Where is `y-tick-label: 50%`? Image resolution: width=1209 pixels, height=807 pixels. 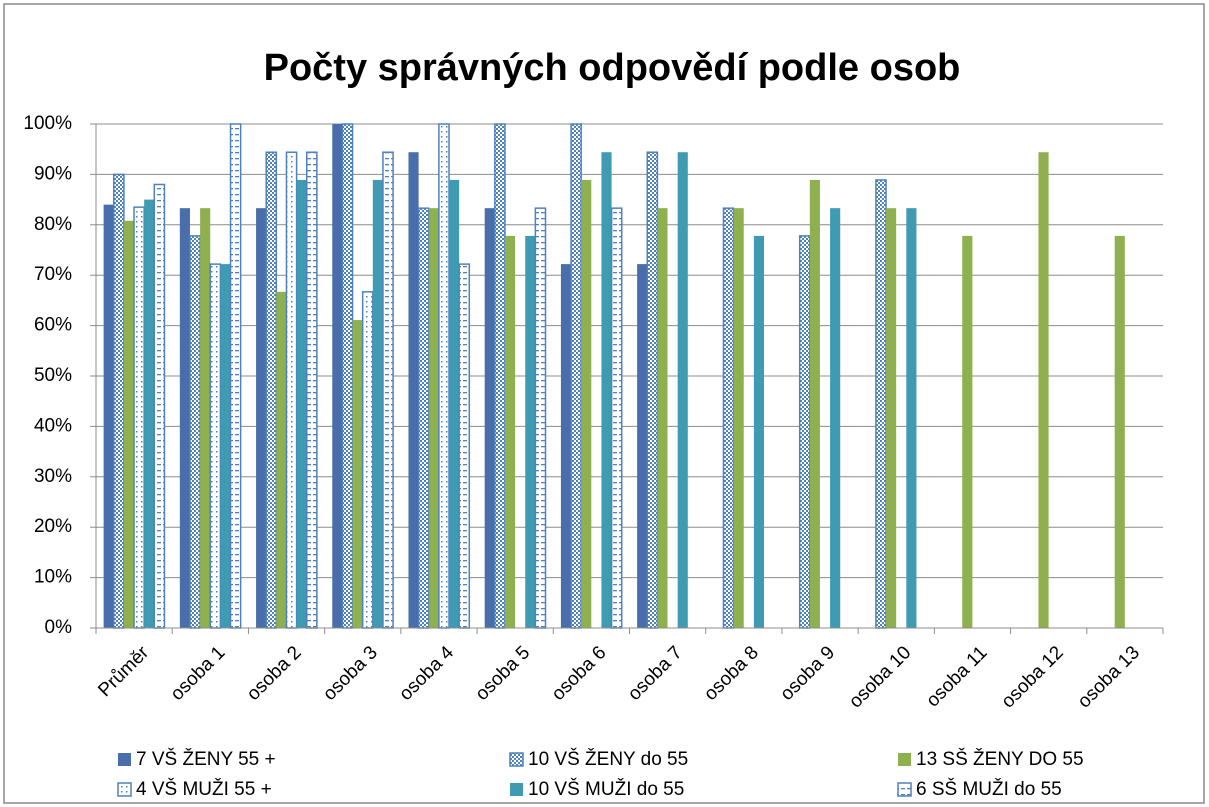 y-tick-label: 50% is located at coordinates (53, 375).